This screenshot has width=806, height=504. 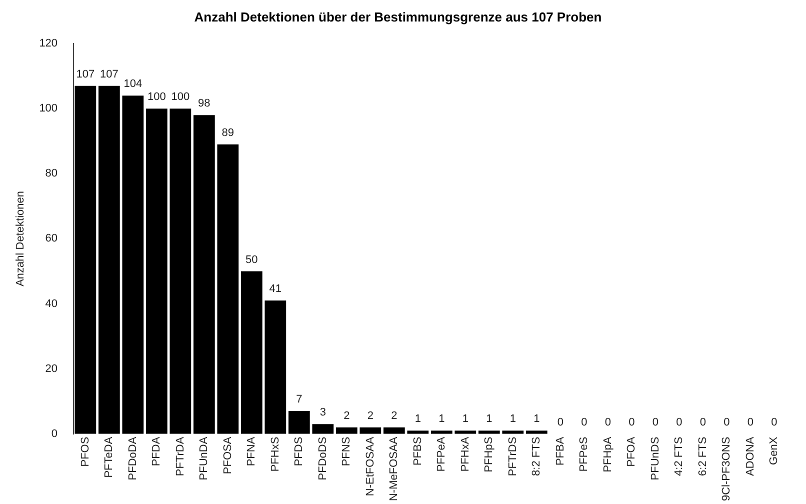 I want to click on x-tick-label: PFTrDA, so click(x=180, y=456).